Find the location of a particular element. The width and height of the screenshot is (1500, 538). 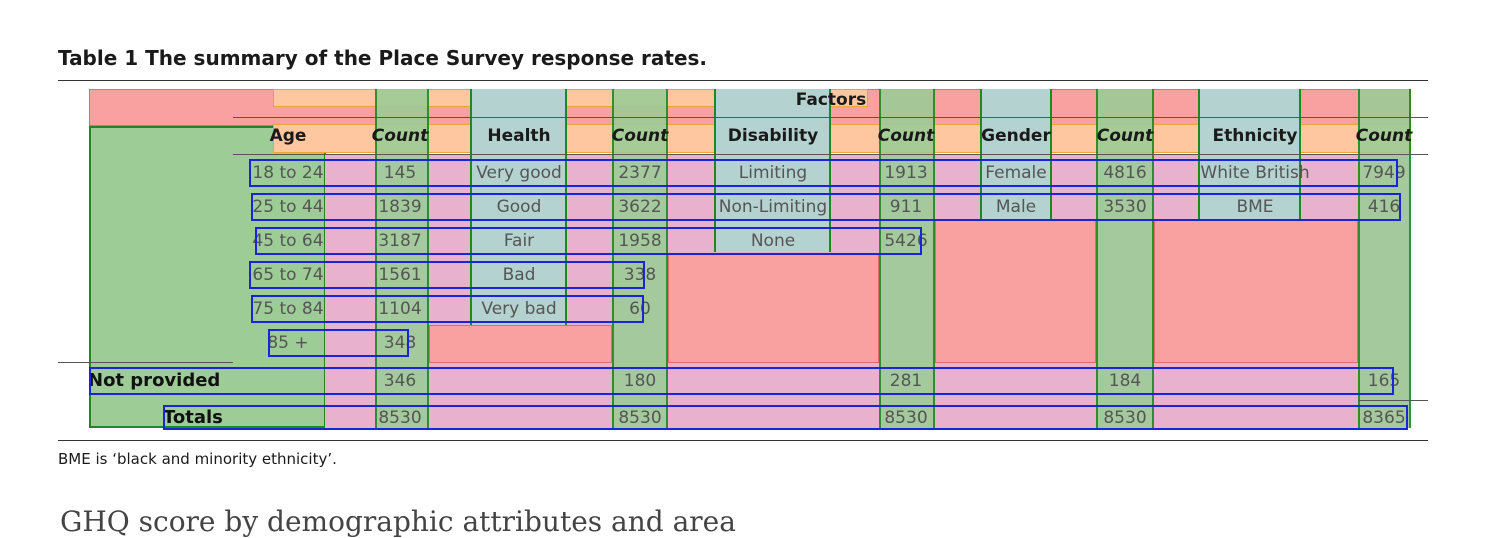

not-provided-label: Not provided is located at coordinates (154, 380).